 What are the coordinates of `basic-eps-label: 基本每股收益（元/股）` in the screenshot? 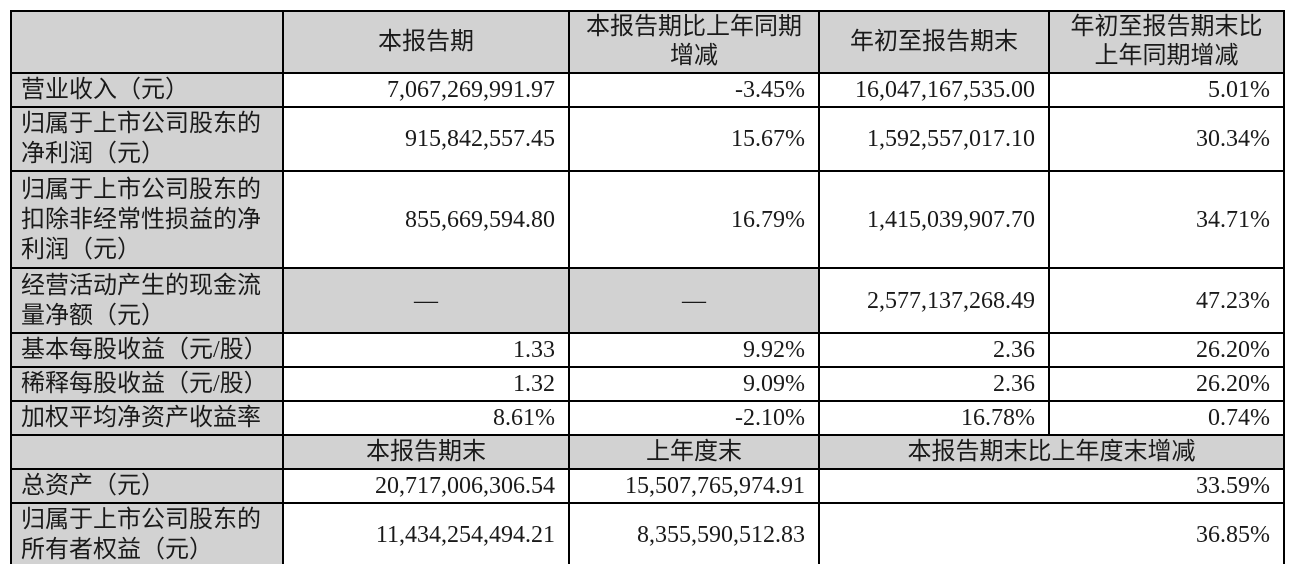 It's located at (147, 350).